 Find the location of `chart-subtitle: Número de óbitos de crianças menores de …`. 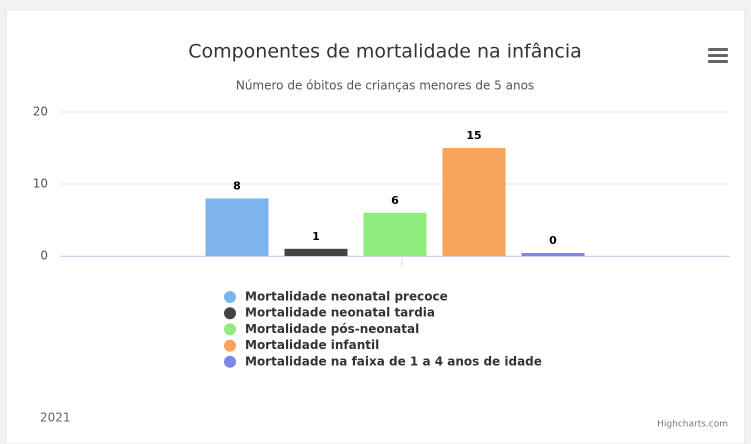

chart-subtitle: Número de óbitos de crianças menores de … is located at coordinates (385, 86).